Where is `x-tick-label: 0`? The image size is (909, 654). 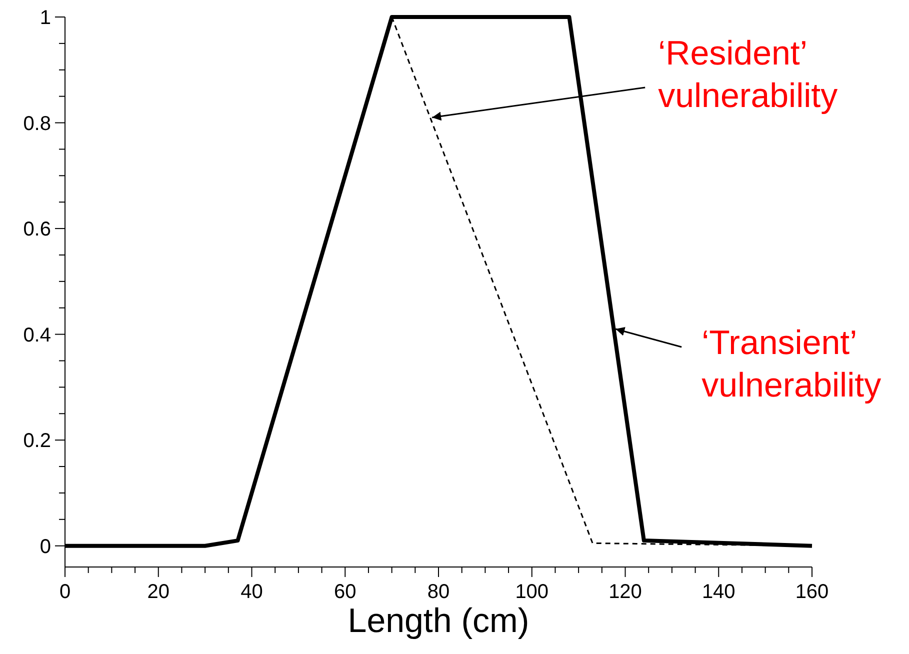 x-tick-label: 0 is located at coordinates (65, 592).